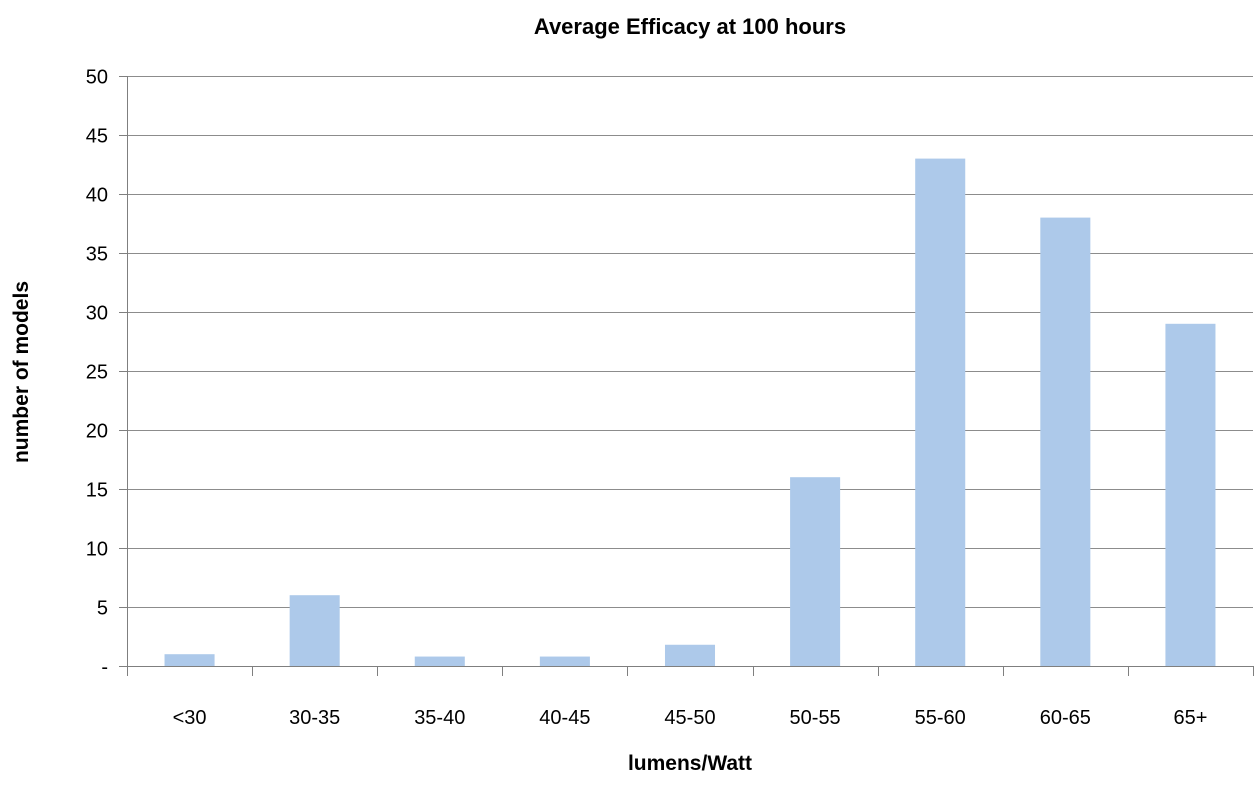 The width and height of the screenshot is (1255, 786). Describe the element at coordinates (439, 718) in the screenshot. I see `x-tick-label: 35-40` at that location.